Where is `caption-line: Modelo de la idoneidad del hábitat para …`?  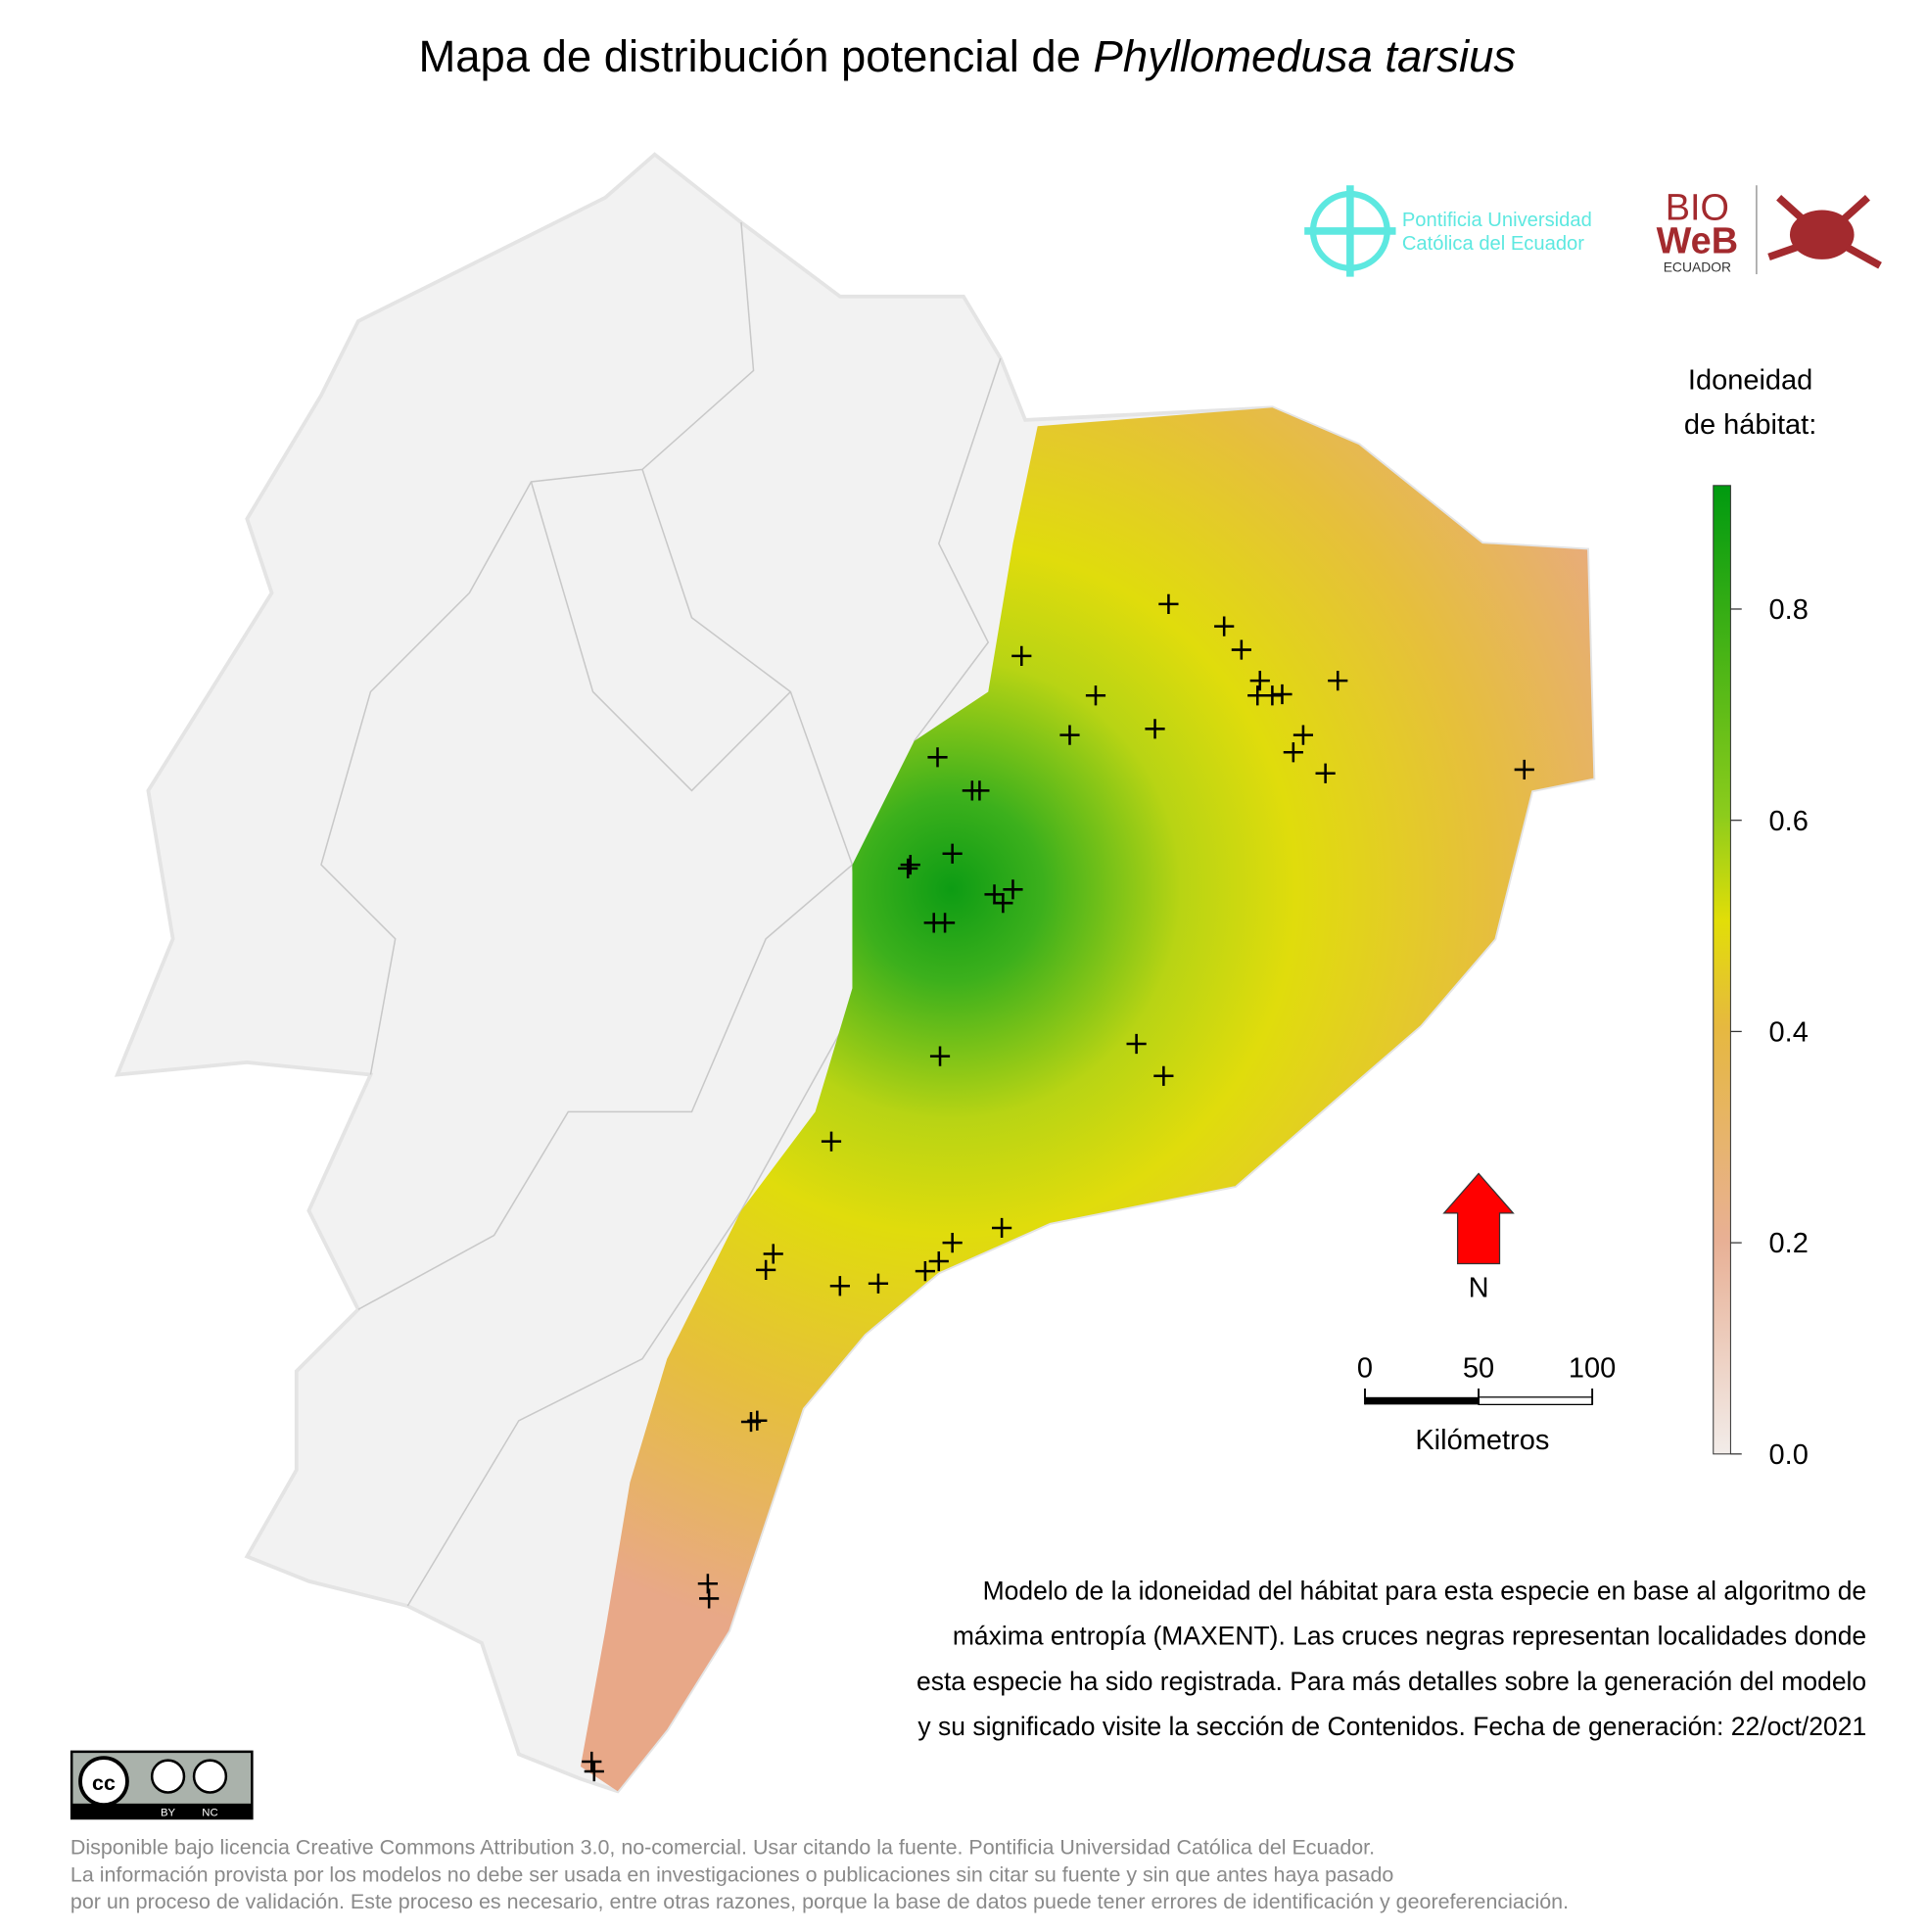
caption-line: Modelo de la idoneidad del hábitat para … is located at coordinates (1425, 1592).